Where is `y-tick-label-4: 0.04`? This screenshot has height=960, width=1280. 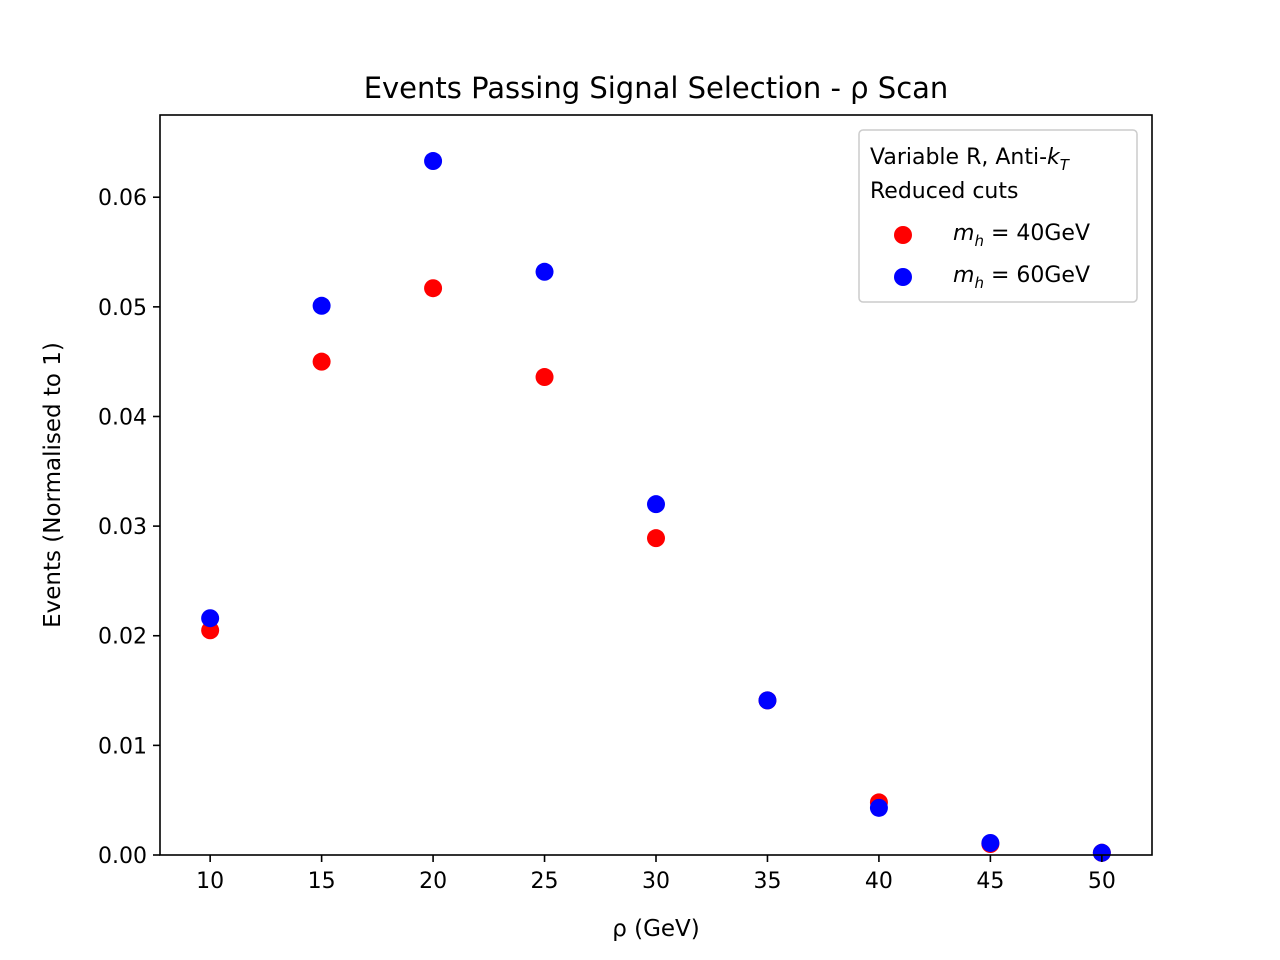
y-tick-label-4: 0.04 is located at coordinates (122, 417).